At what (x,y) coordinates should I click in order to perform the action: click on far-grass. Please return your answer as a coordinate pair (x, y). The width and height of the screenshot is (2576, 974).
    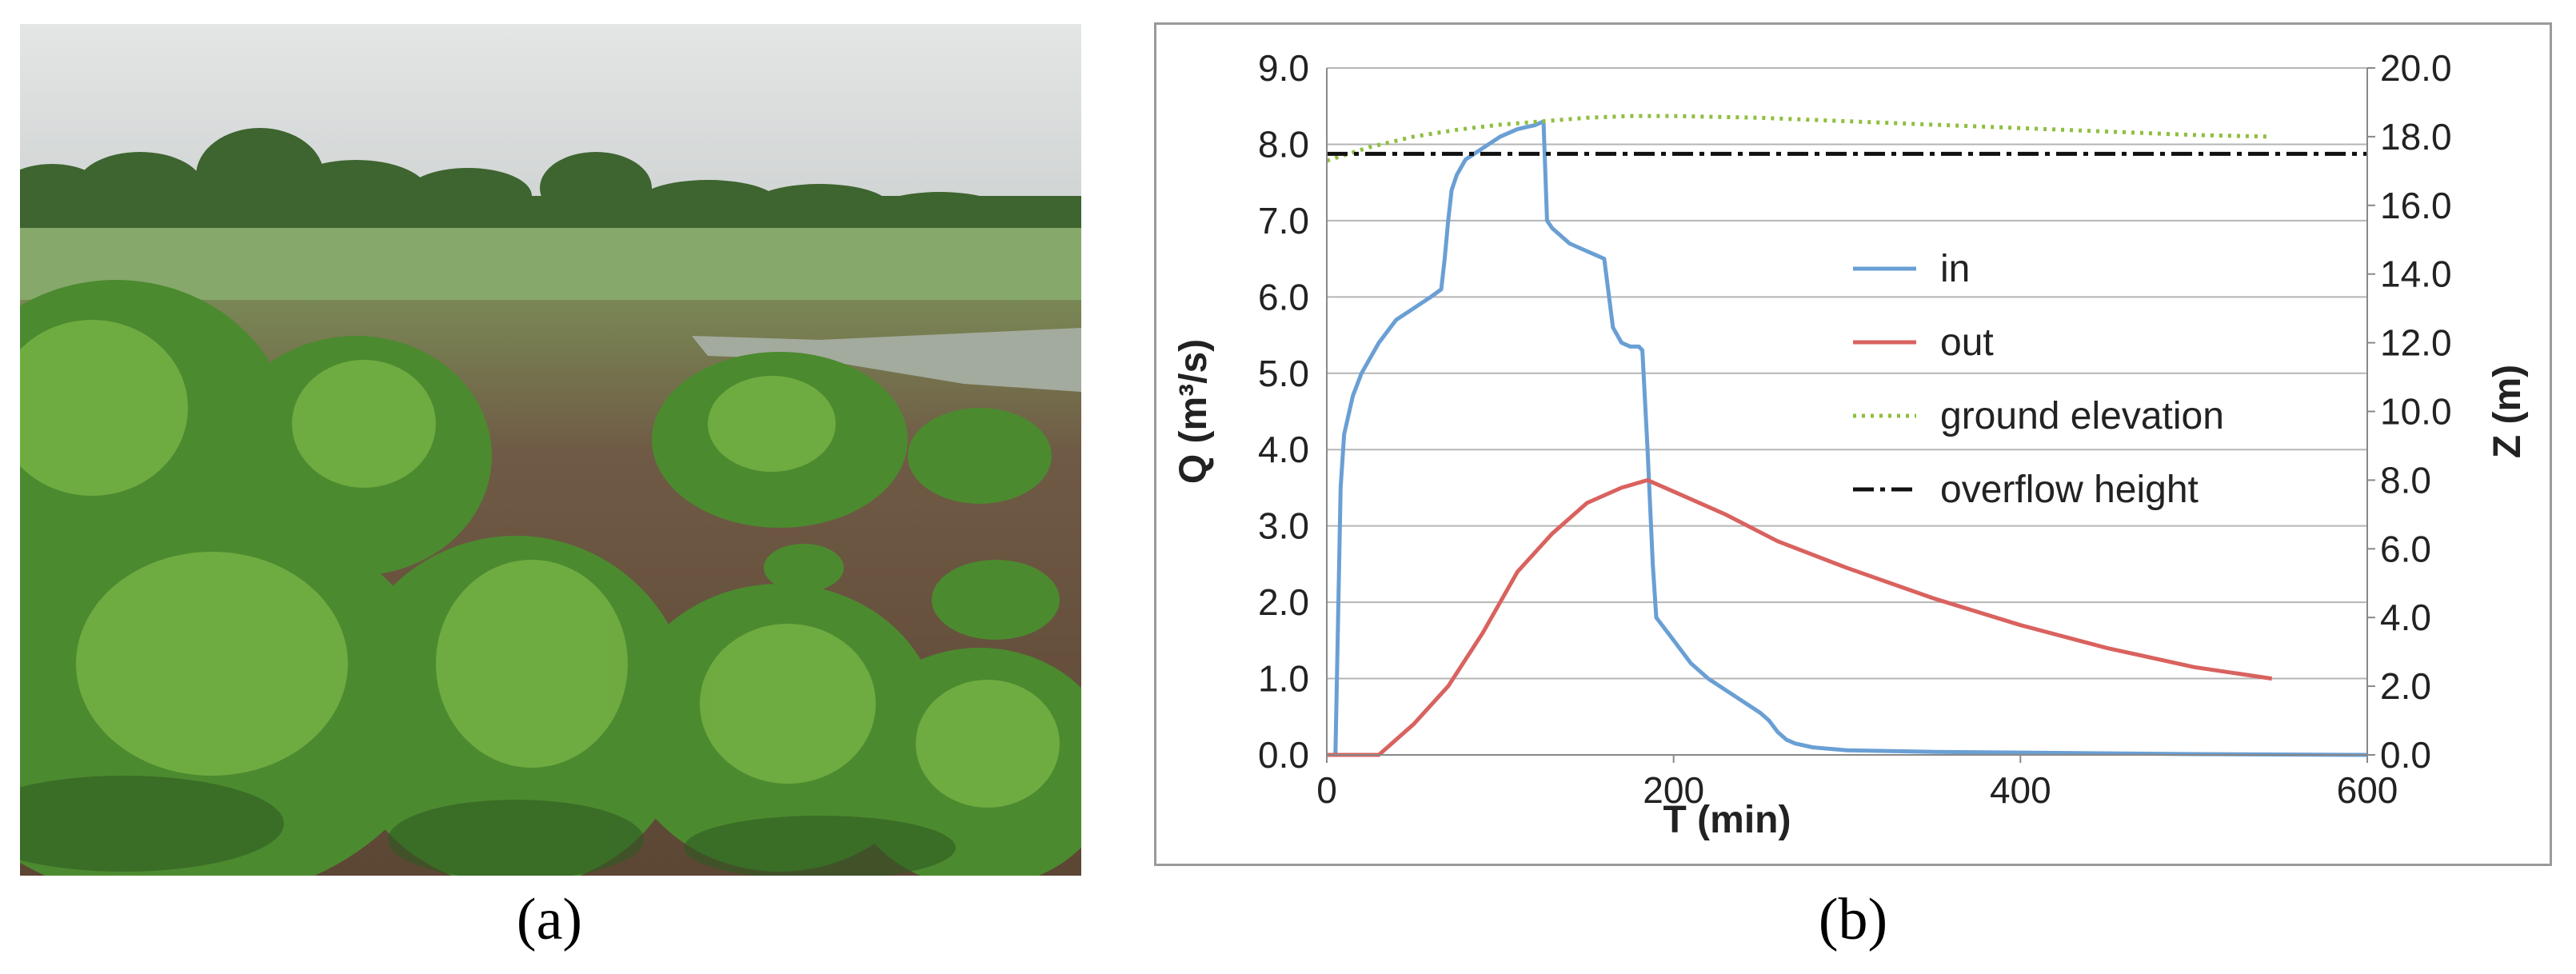
    Looking at the image, I should click on (550, 264).